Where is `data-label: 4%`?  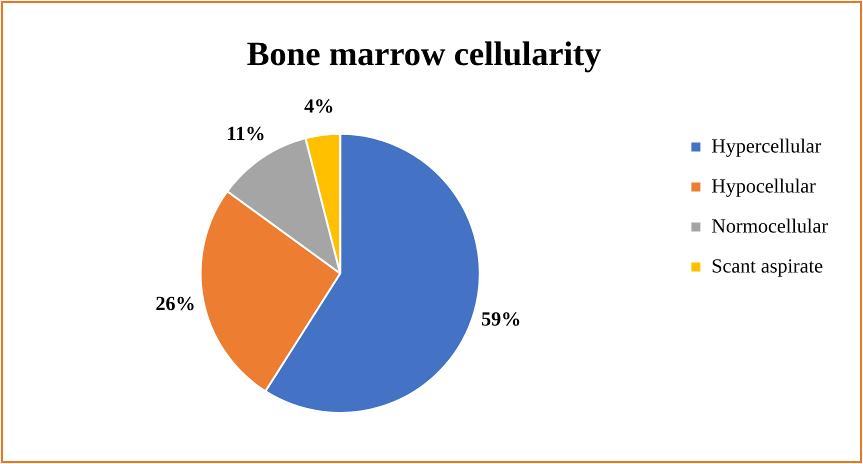
data-label: 4% is located at coordinates (319, 106).